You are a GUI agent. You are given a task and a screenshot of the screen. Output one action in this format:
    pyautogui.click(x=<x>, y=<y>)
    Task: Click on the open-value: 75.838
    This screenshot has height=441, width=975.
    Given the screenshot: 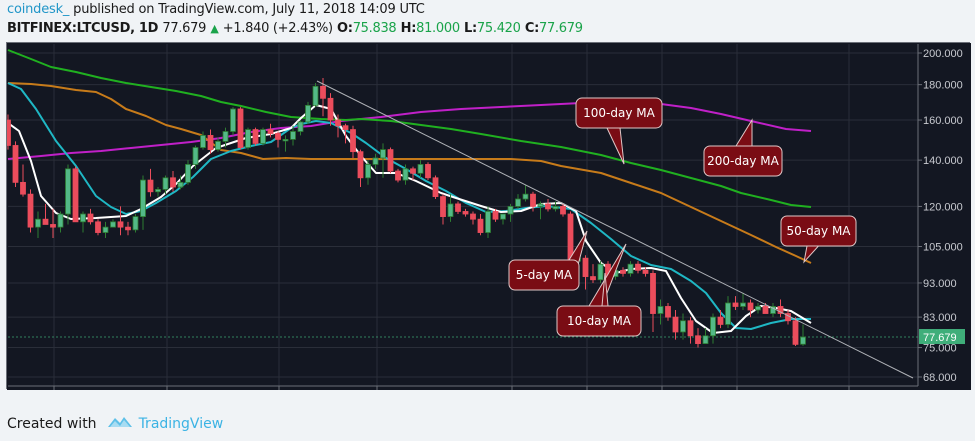 What is the action you would take?
    pyautogui.click(x=374, y=28)
    